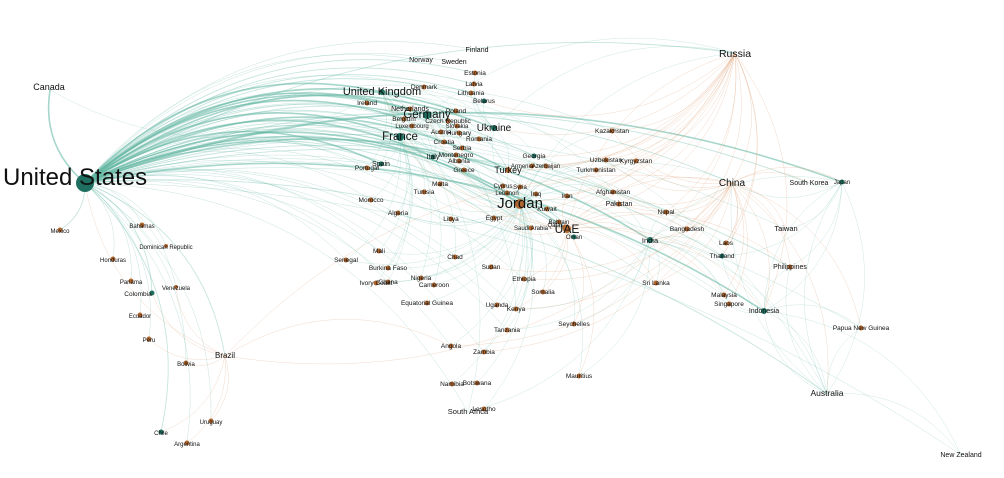 This screenshot has height=478, width=1004. I want to click on node-label-iran: Iran, so click(567, 196).